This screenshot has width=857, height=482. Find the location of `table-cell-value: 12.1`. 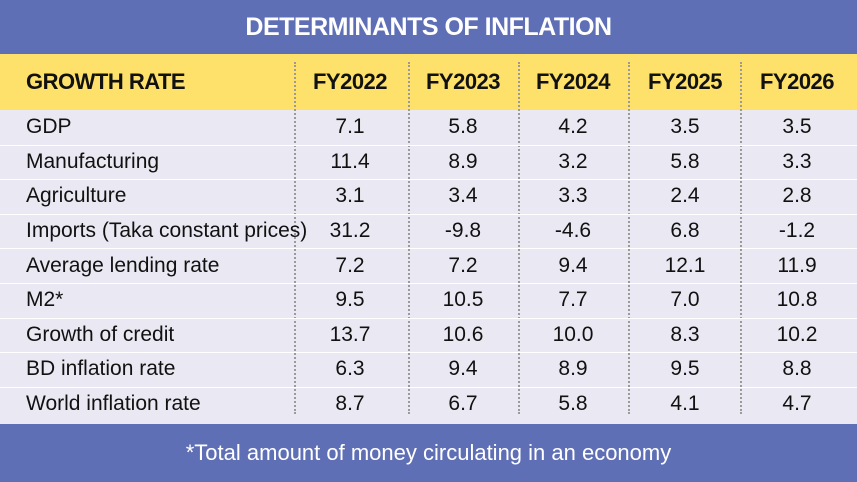

table-cell-value: 12.1 is located at coordinates (685, 265).